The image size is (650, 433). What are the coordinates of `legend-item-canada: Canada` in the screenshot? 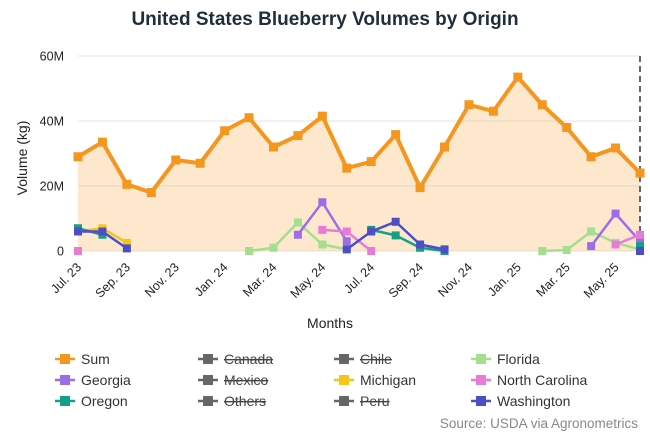 It's located at (235, 359).